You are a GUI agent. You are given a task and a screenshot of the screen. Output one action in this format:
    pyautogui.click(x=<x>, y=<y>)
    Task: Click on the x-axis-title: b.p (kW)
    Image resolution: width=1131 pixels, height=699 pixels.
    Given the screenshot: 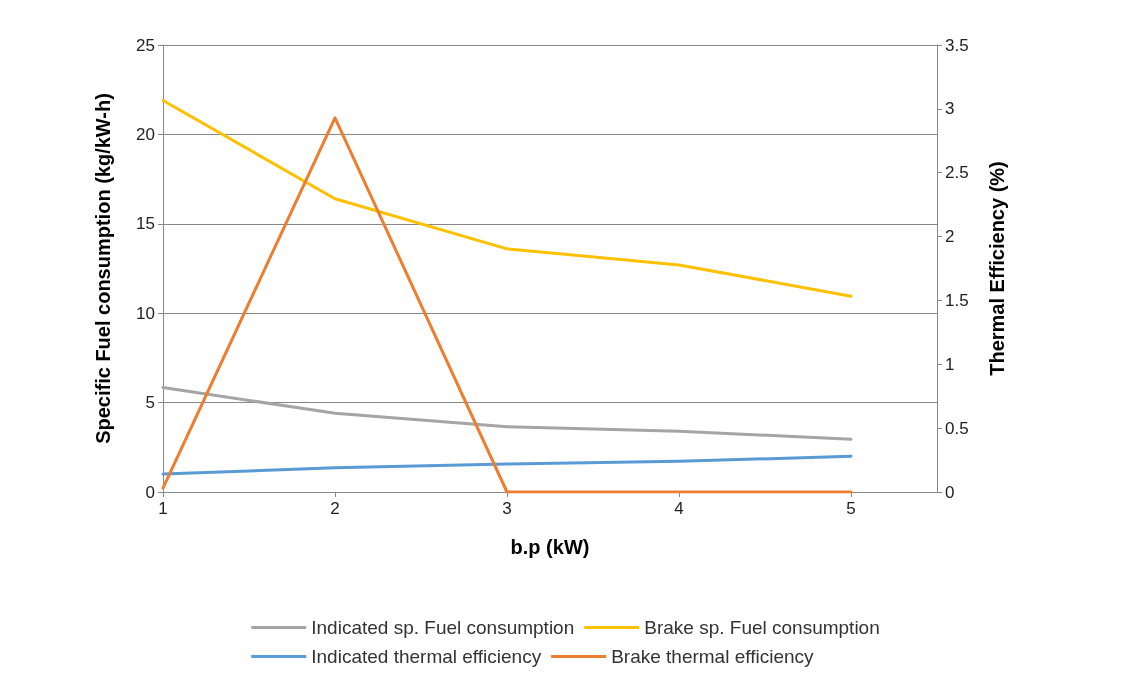 What is the action you would take?
    pyautogui.click(x=550, y=547)
    